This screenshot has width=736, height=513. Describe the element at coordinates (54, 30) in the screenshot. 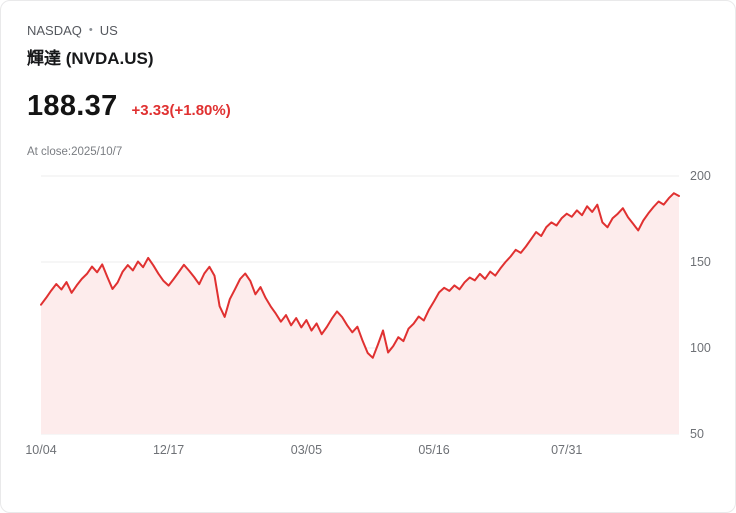

I see `exchange-label: NASDAQ` at that location.